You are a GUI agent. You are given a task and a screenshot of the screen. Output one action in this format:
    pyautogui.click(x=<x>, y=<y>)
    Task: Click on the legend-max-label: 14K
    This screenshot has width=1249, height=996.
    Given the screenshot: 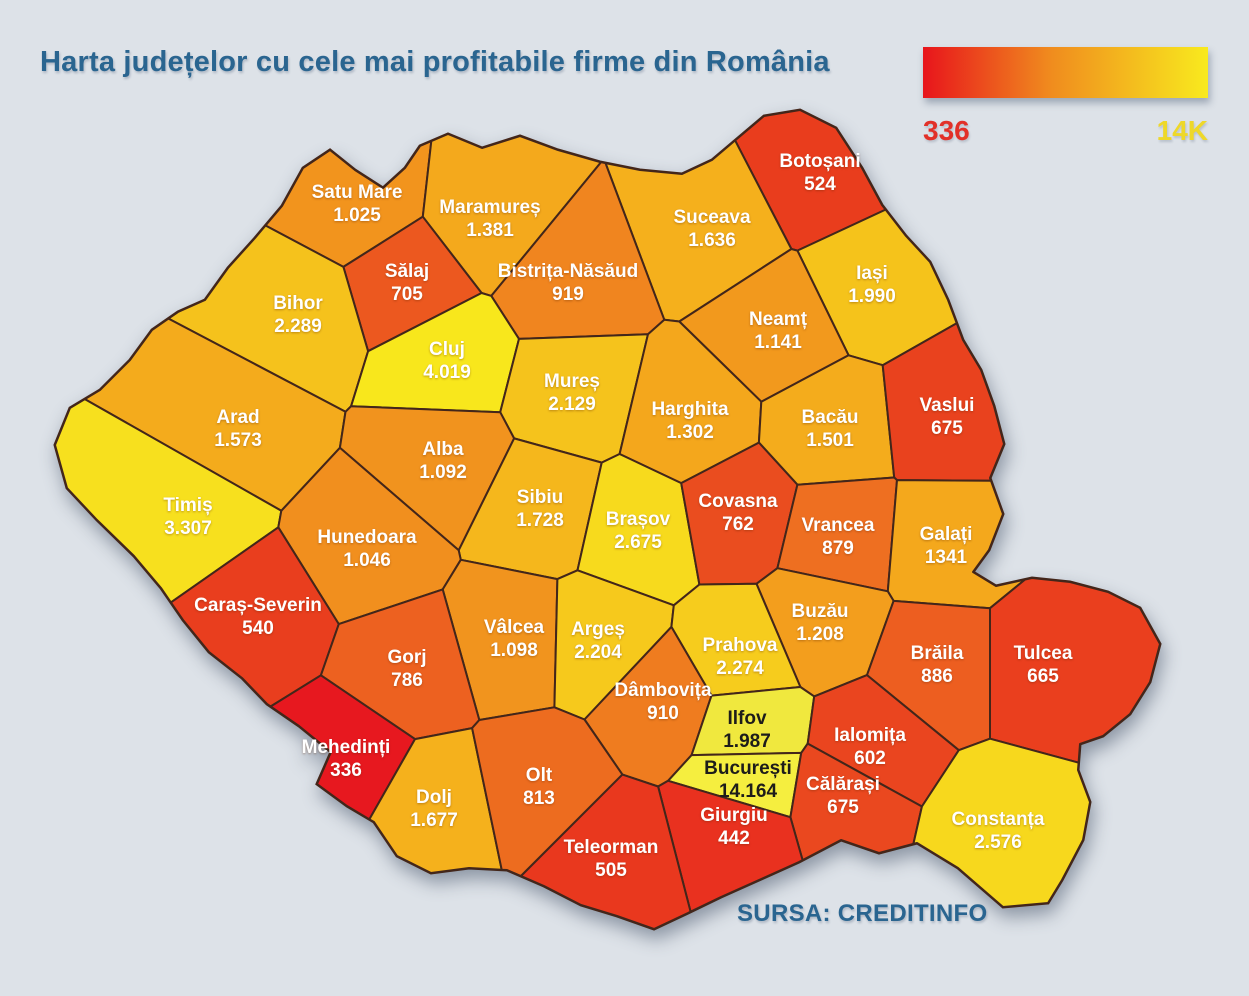 What is the action you would take?
    pyautogui.click(x=1182, y=130)
    